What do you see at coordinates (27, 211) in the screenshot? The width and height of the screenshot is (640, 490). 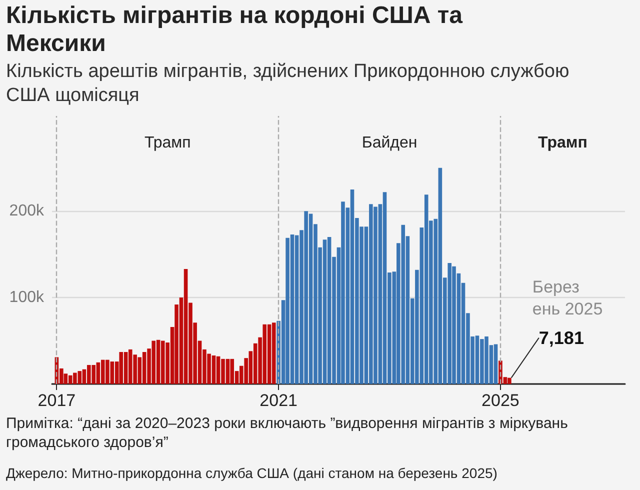 I see `y-tick-label: 200k` at bounding box center [27, 211].